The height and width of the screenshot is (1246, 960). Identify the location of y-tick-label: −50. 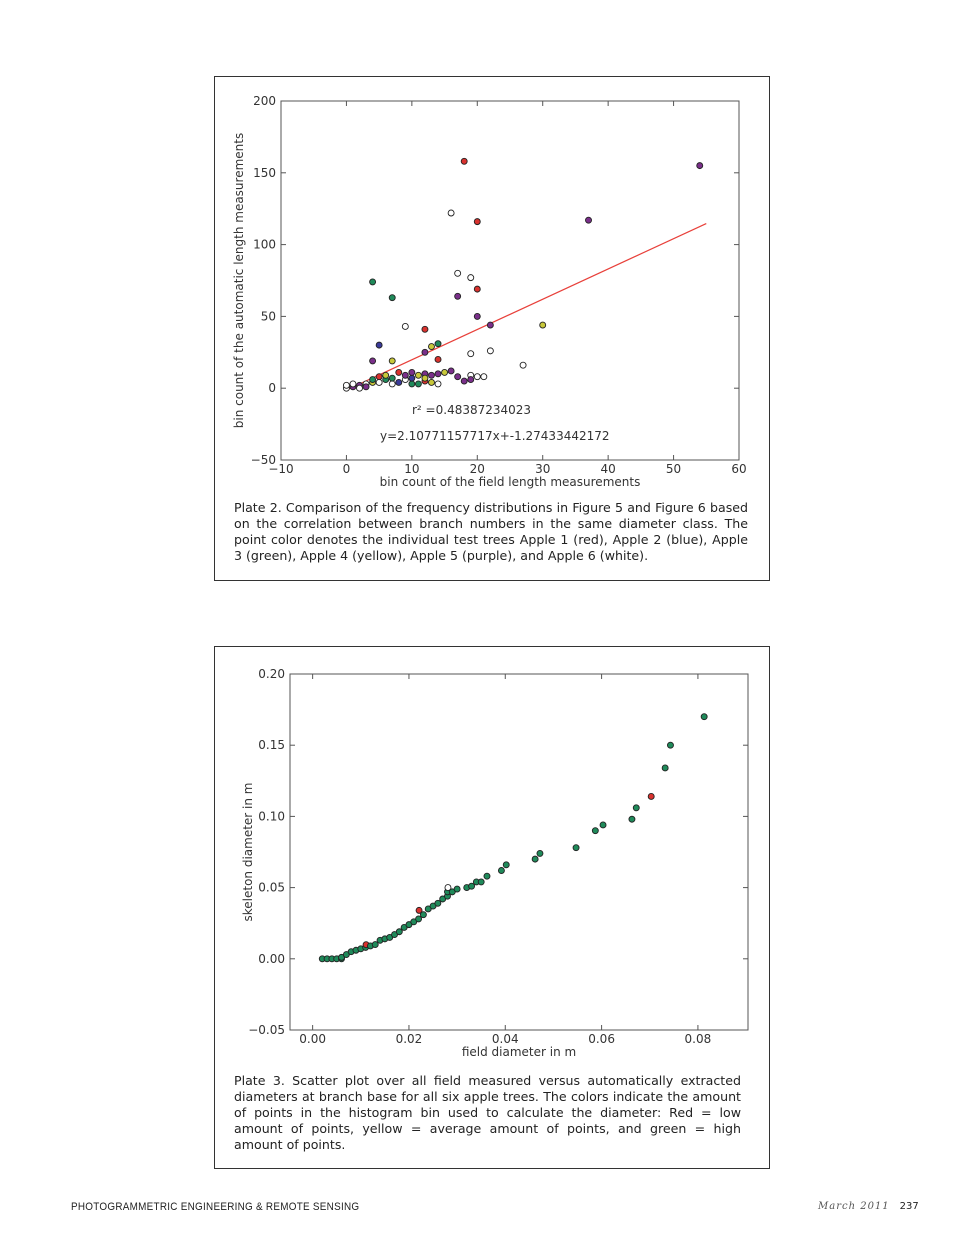
(263, 460).